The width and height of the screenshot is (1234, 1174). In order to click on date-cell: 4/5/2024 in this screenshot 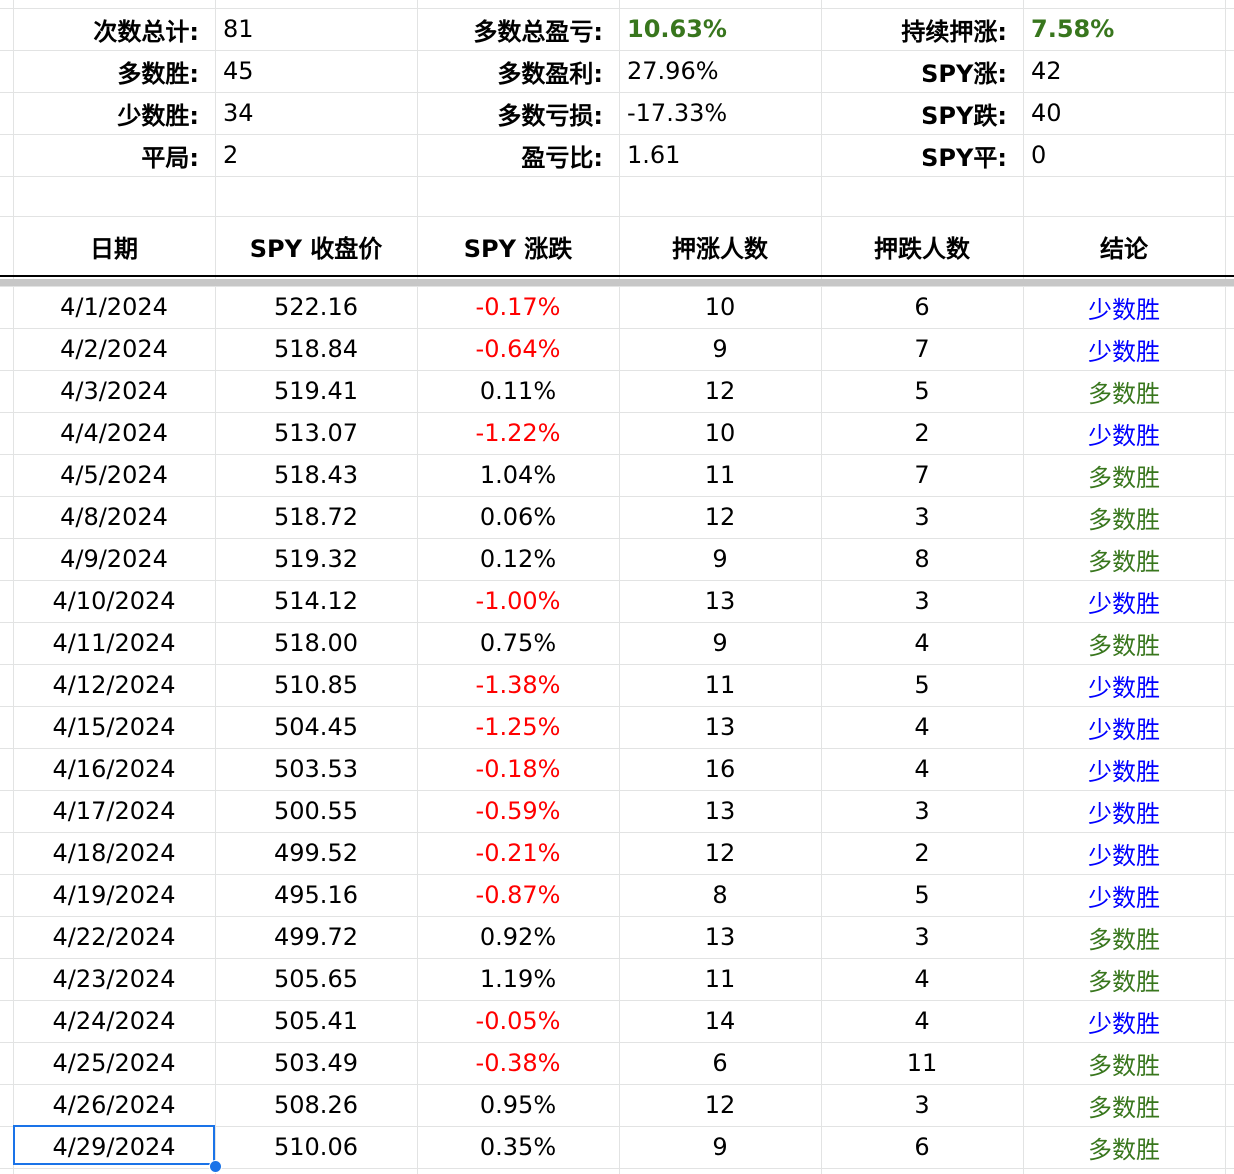, I will do `click(114, 475)`.